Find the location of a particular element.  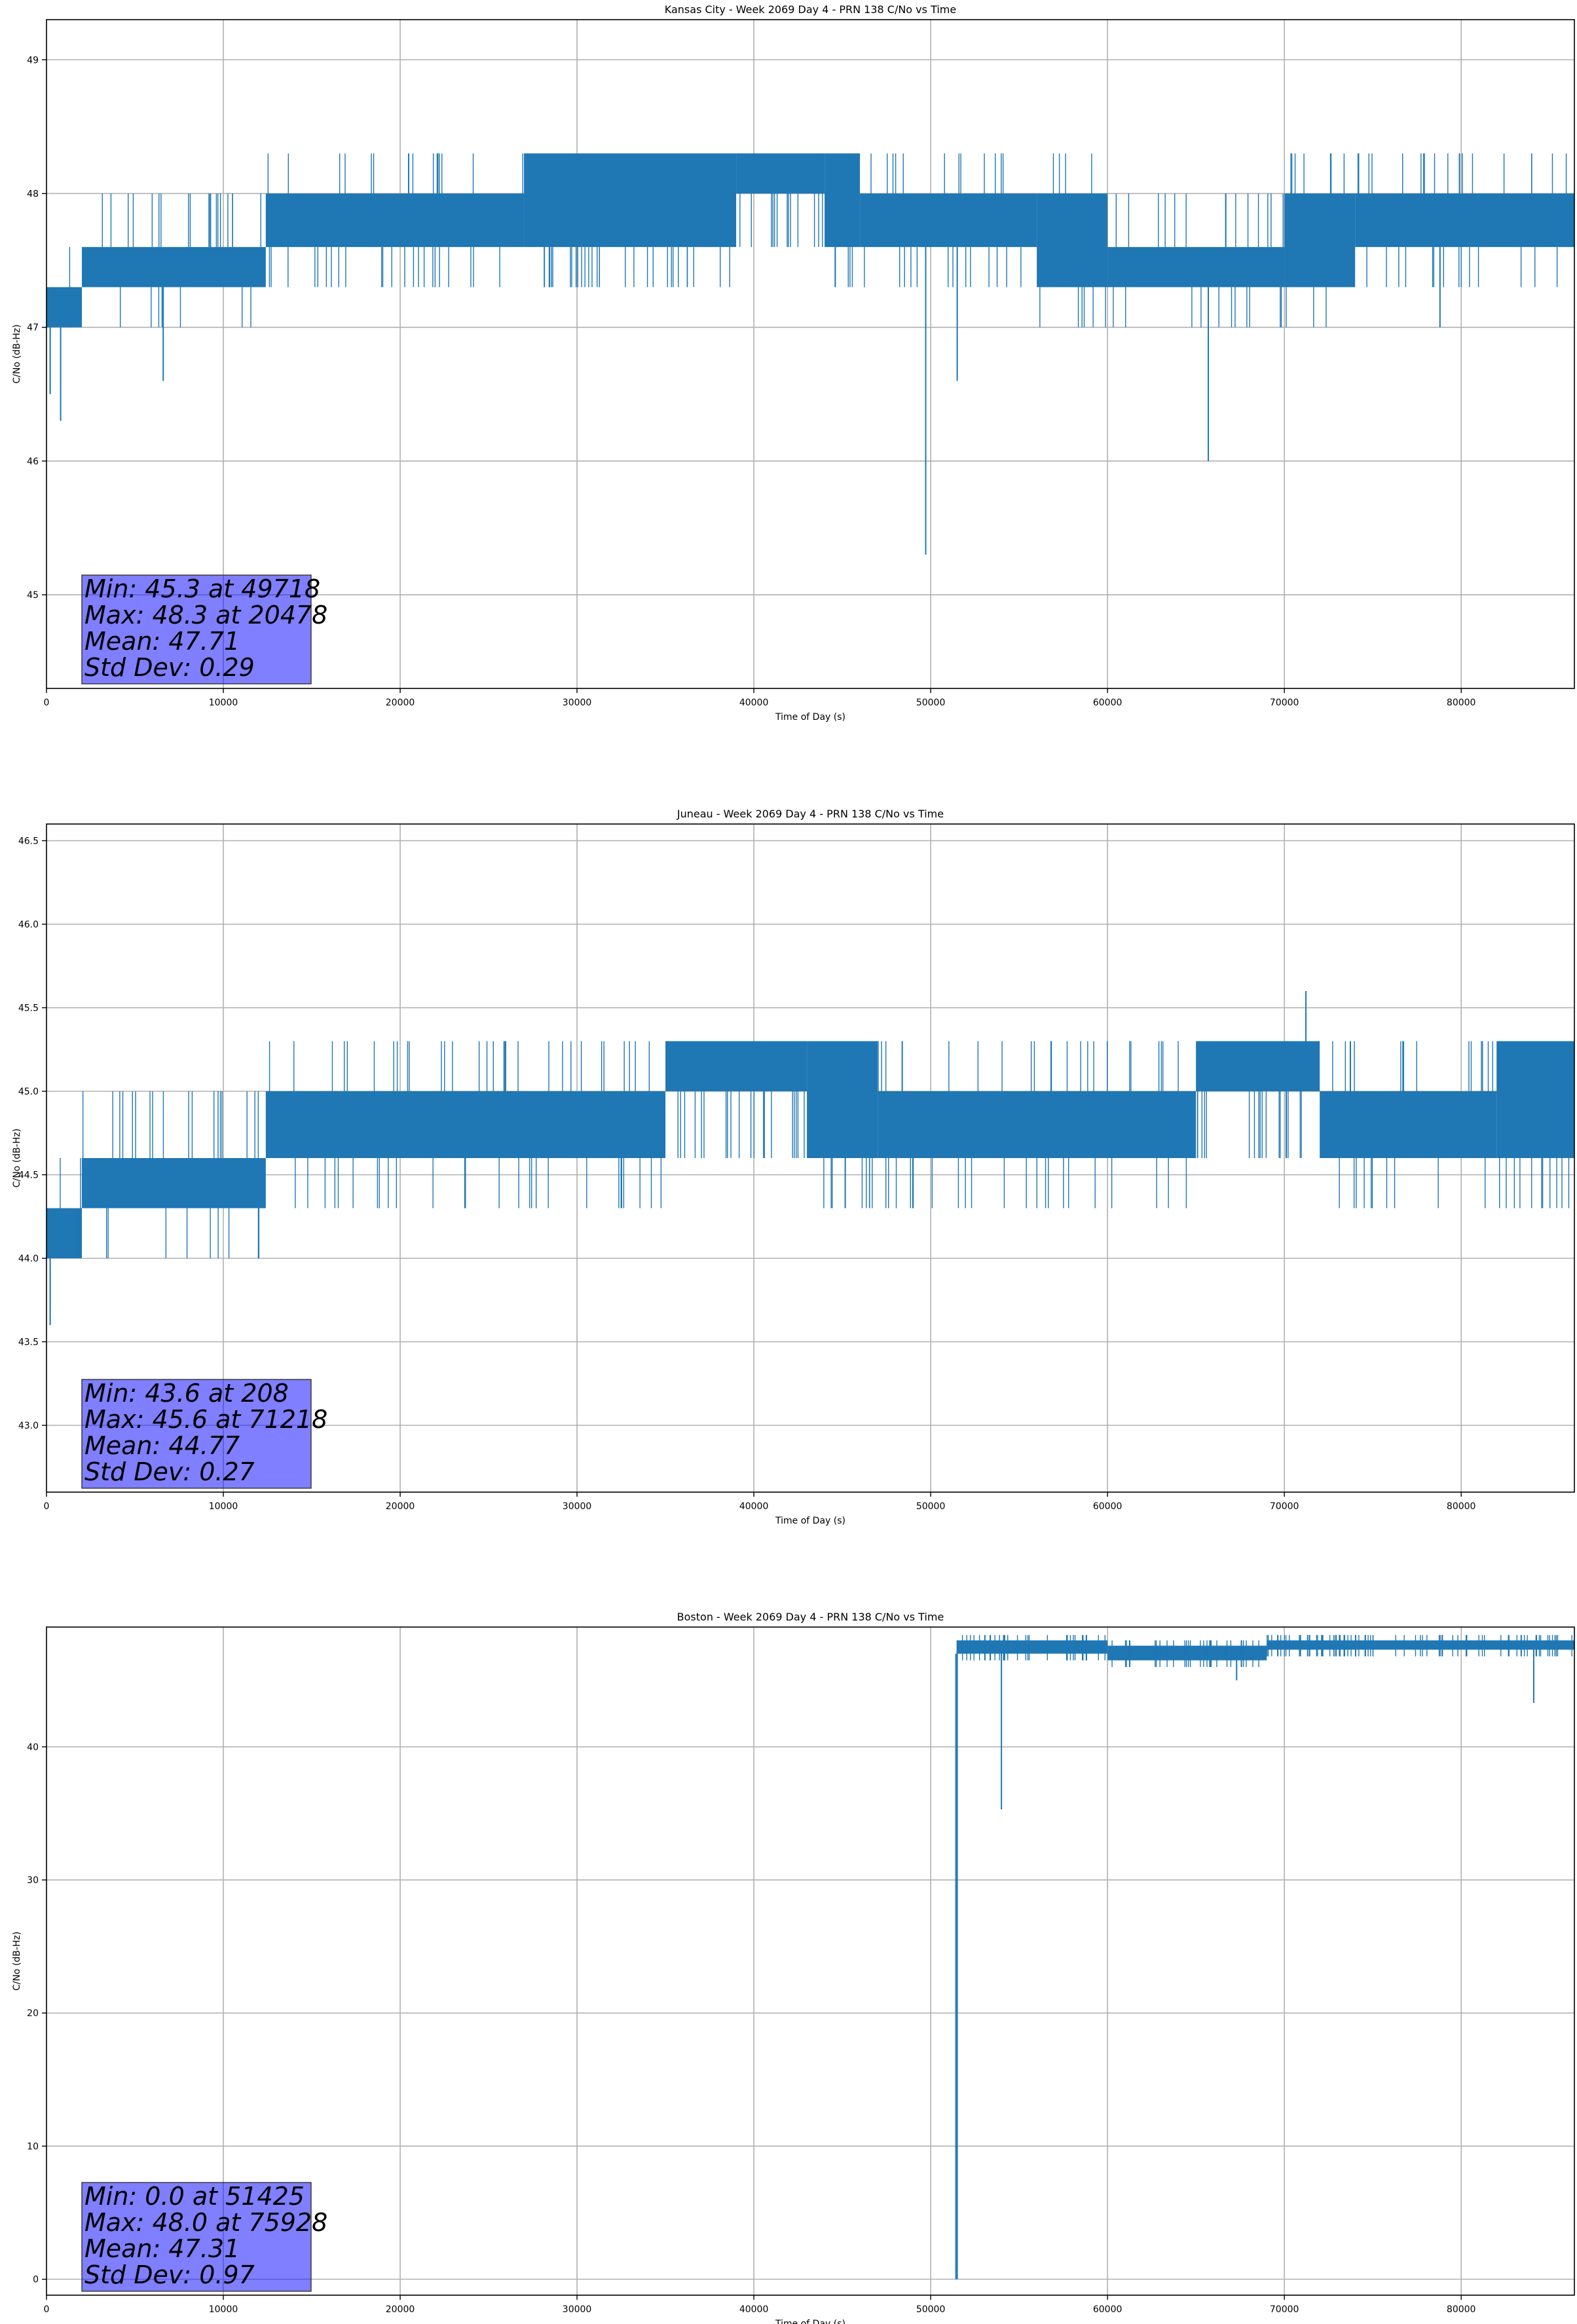

y-tick-label: 44.5 is located at coordinates (28, 1176).